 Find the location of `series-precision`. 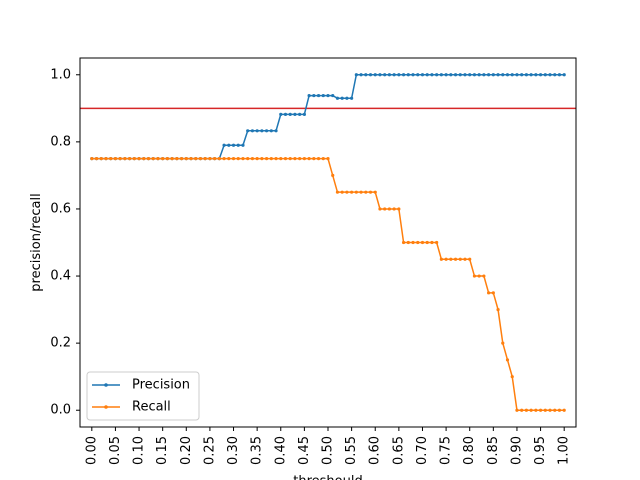

series-precision is located at coordinates (328, 117).